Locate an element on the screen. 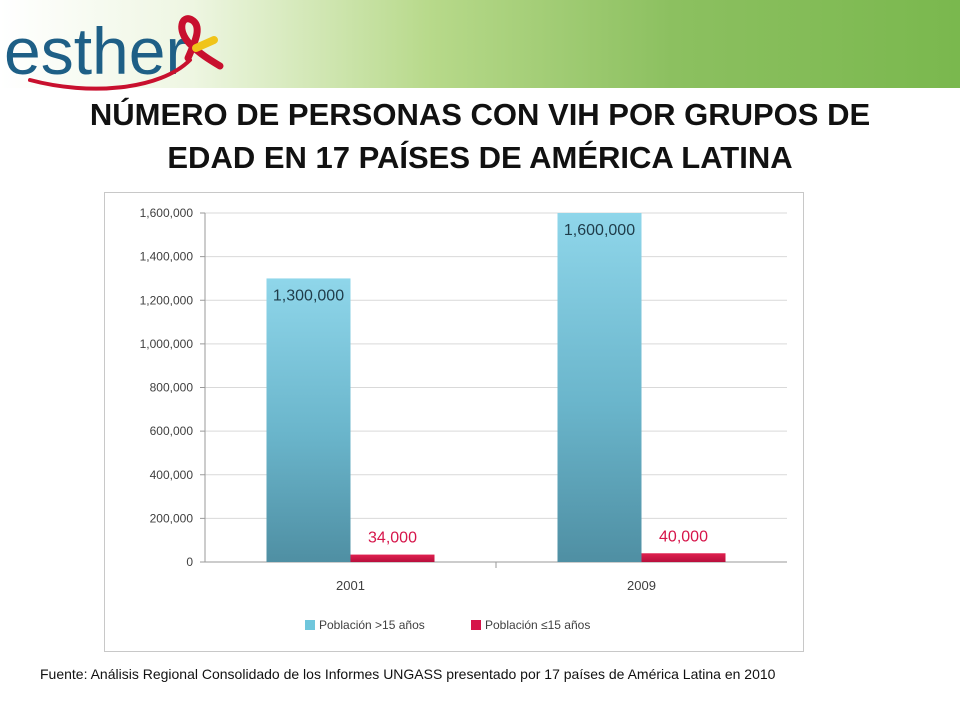  data-label: 1,300,000 is located at coordinates (308, 295).